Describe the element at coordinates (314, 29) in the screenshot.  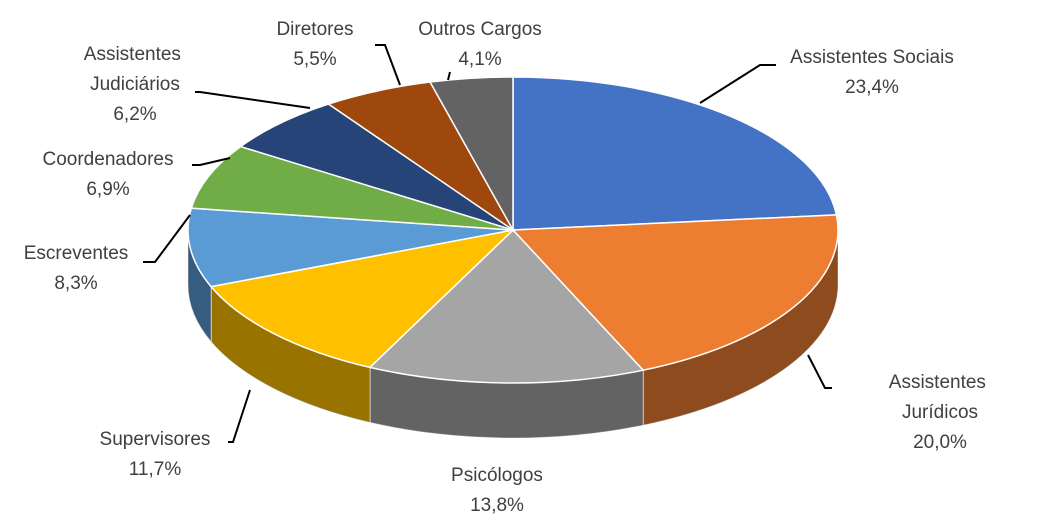
I see `category-label: Diretores` at that location.